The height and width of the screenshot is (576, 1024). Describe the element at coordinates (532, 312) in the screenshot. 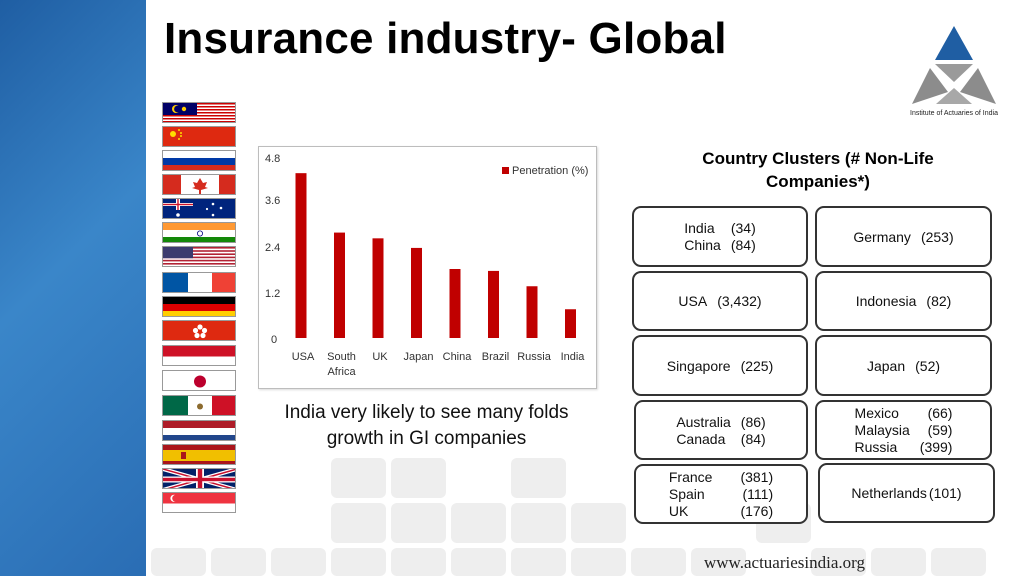

I see `bar-russia` at that location.